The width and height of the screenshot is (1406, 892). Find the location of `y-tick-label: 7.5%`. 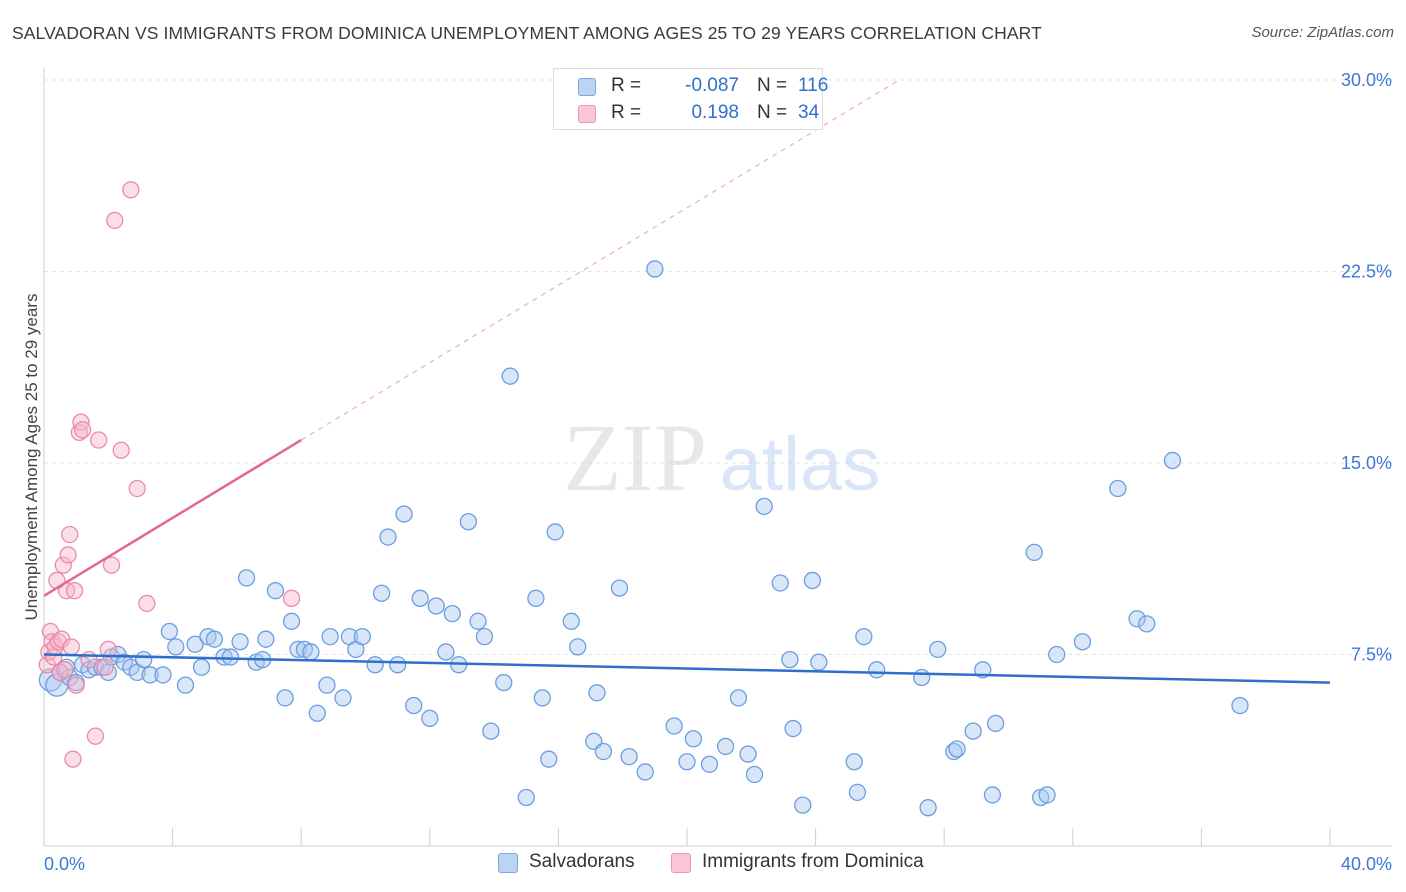

y-tick-label: 7.5% is located at coordinates (1371, 655).